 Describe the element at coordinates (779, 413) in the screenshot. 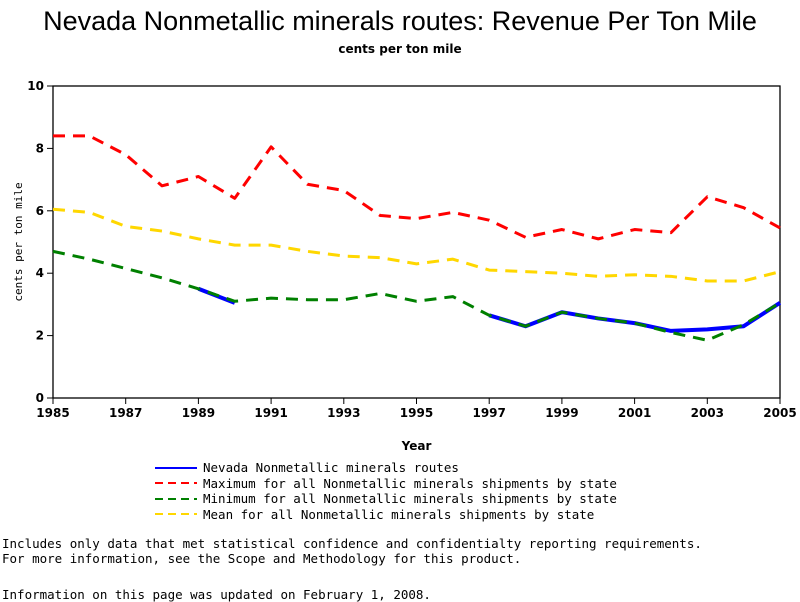

I see `x-tick-label: 2005` at that location.